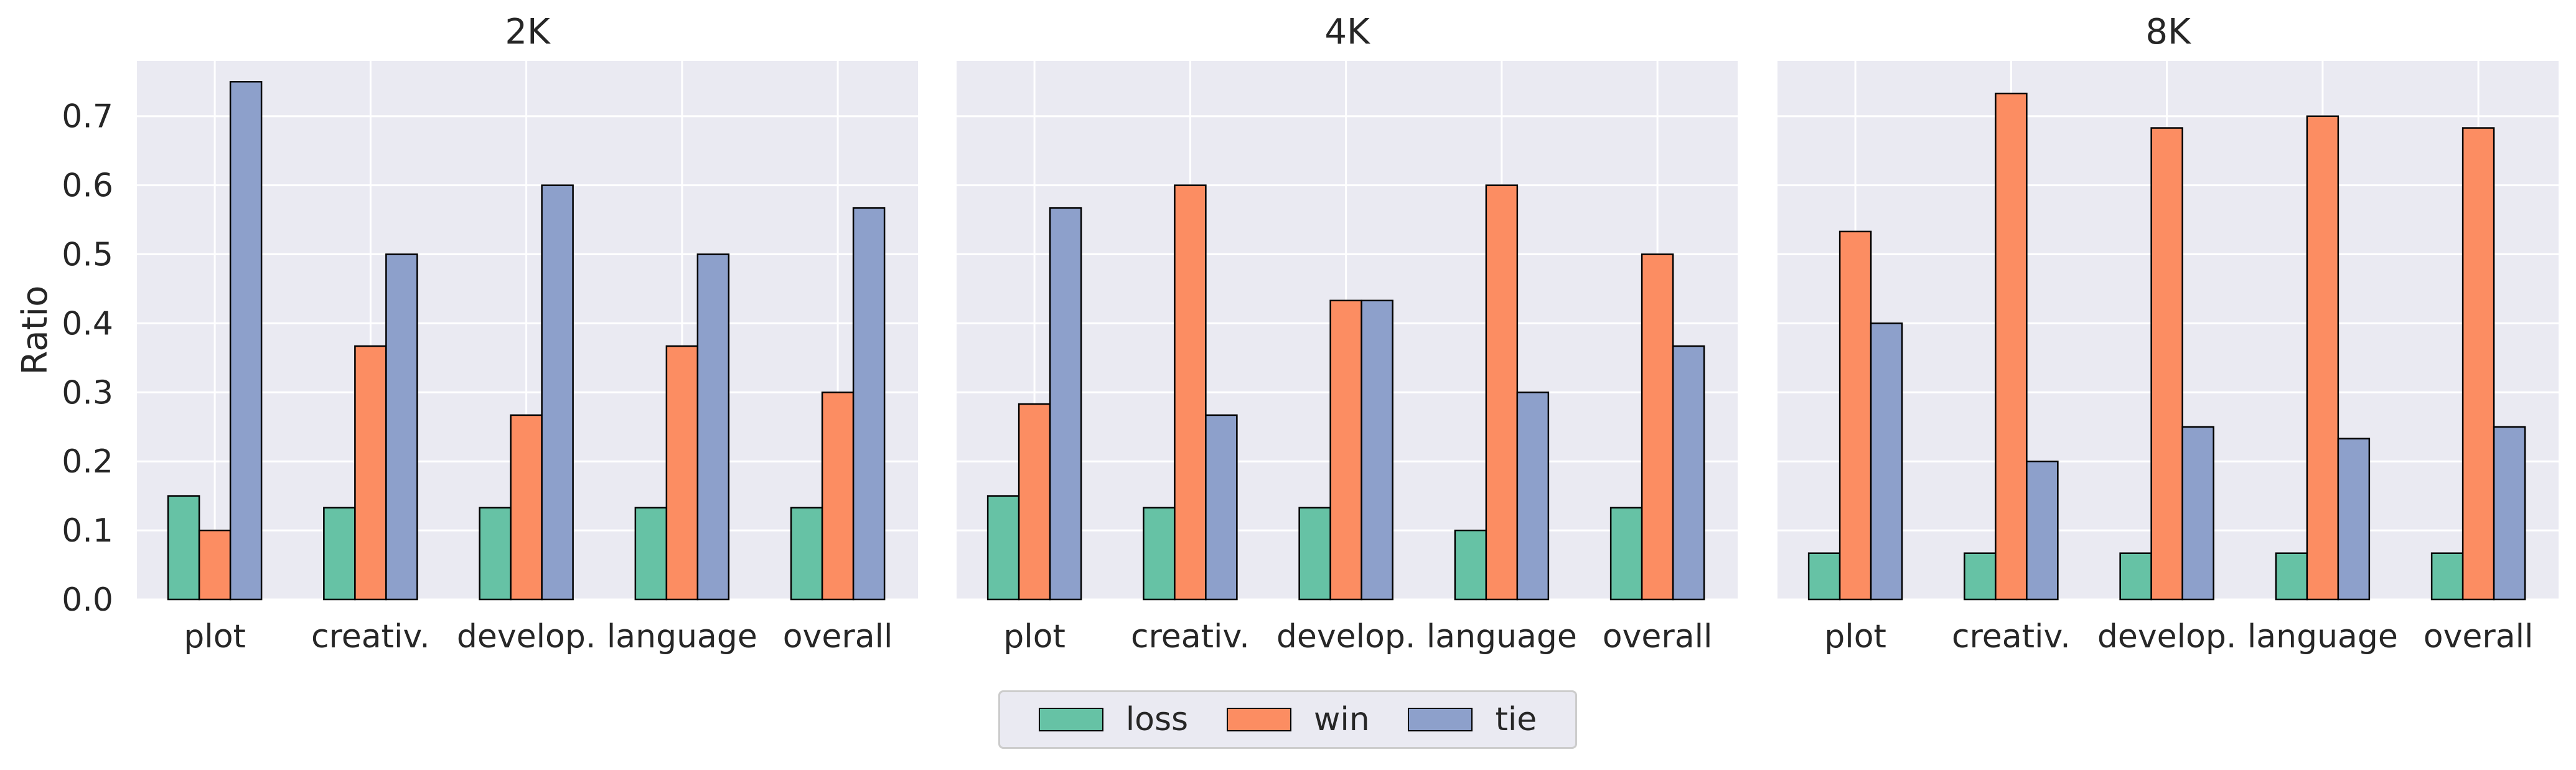 The width and height of the screenshot is (2576, 770). Describe the element at coordinates (1113, 719) in the screenshot. I see `legend-item-loss: loss` at that location.